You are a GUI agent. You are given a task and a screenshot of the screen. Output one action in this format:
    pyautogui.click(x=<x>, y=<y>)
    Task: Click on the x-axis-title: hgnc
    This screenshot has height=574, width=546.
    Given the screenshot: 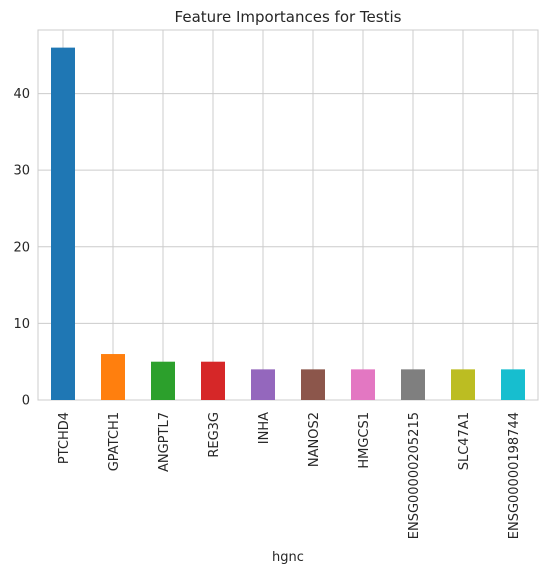 What is the action you would take?
    pyautogui.click(x=288, y=557)
    